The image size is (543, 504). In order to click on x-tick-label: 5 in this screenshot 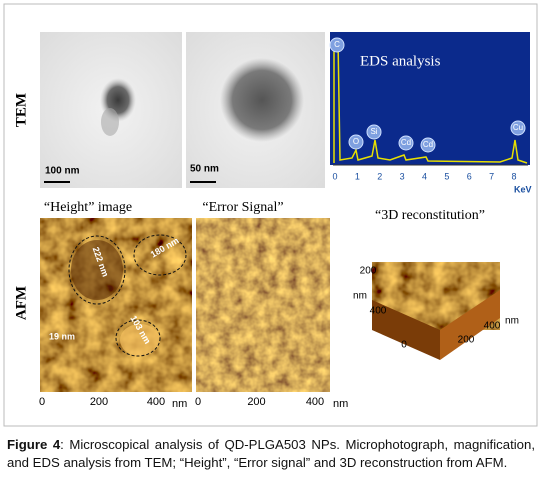, I will do `click(446, 176)`.